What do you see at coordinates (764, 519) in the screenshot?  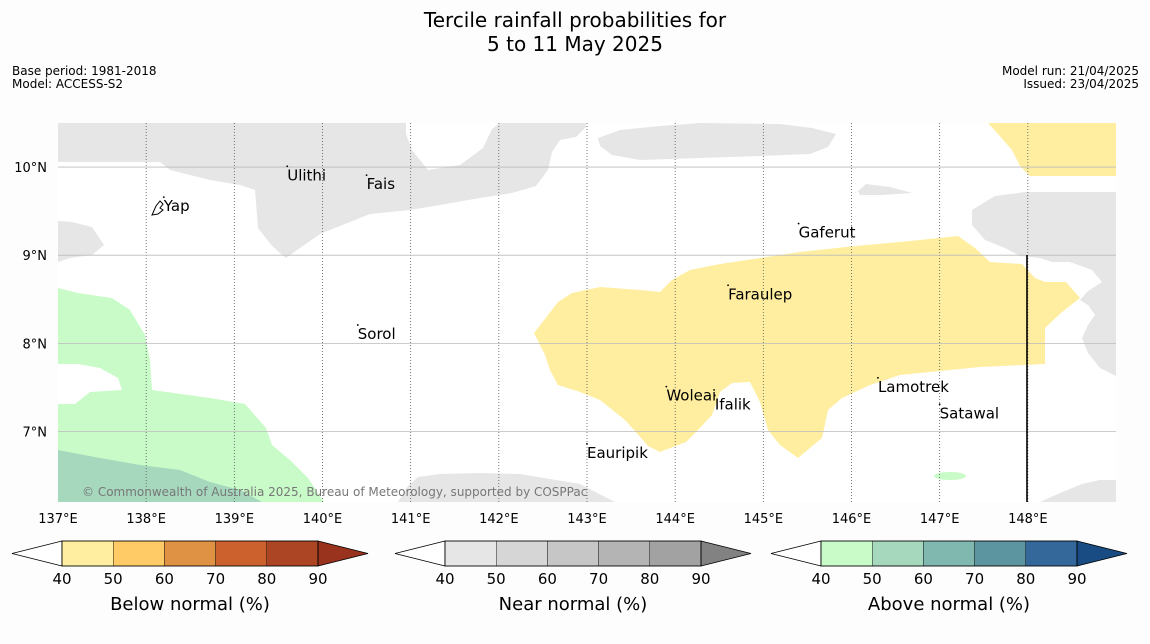 I see `longitude-tick-label: 145°E` at bounding box center [764, 519].